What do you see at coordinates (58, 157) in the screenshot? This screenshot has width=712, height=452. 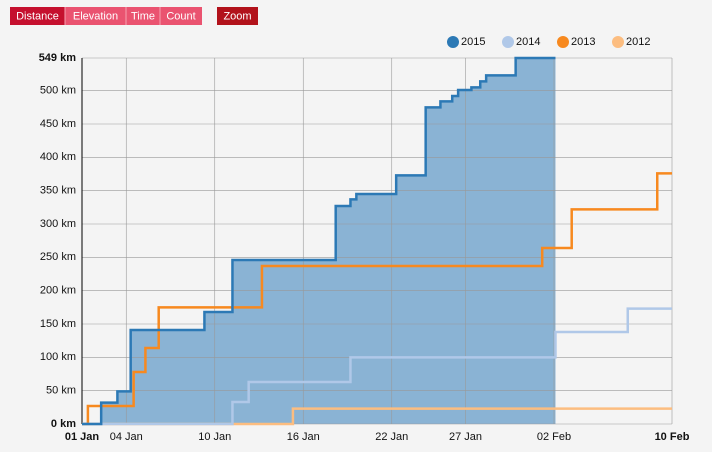 I see `y-tick-label: 400 km` at bounding box center [58, 157].